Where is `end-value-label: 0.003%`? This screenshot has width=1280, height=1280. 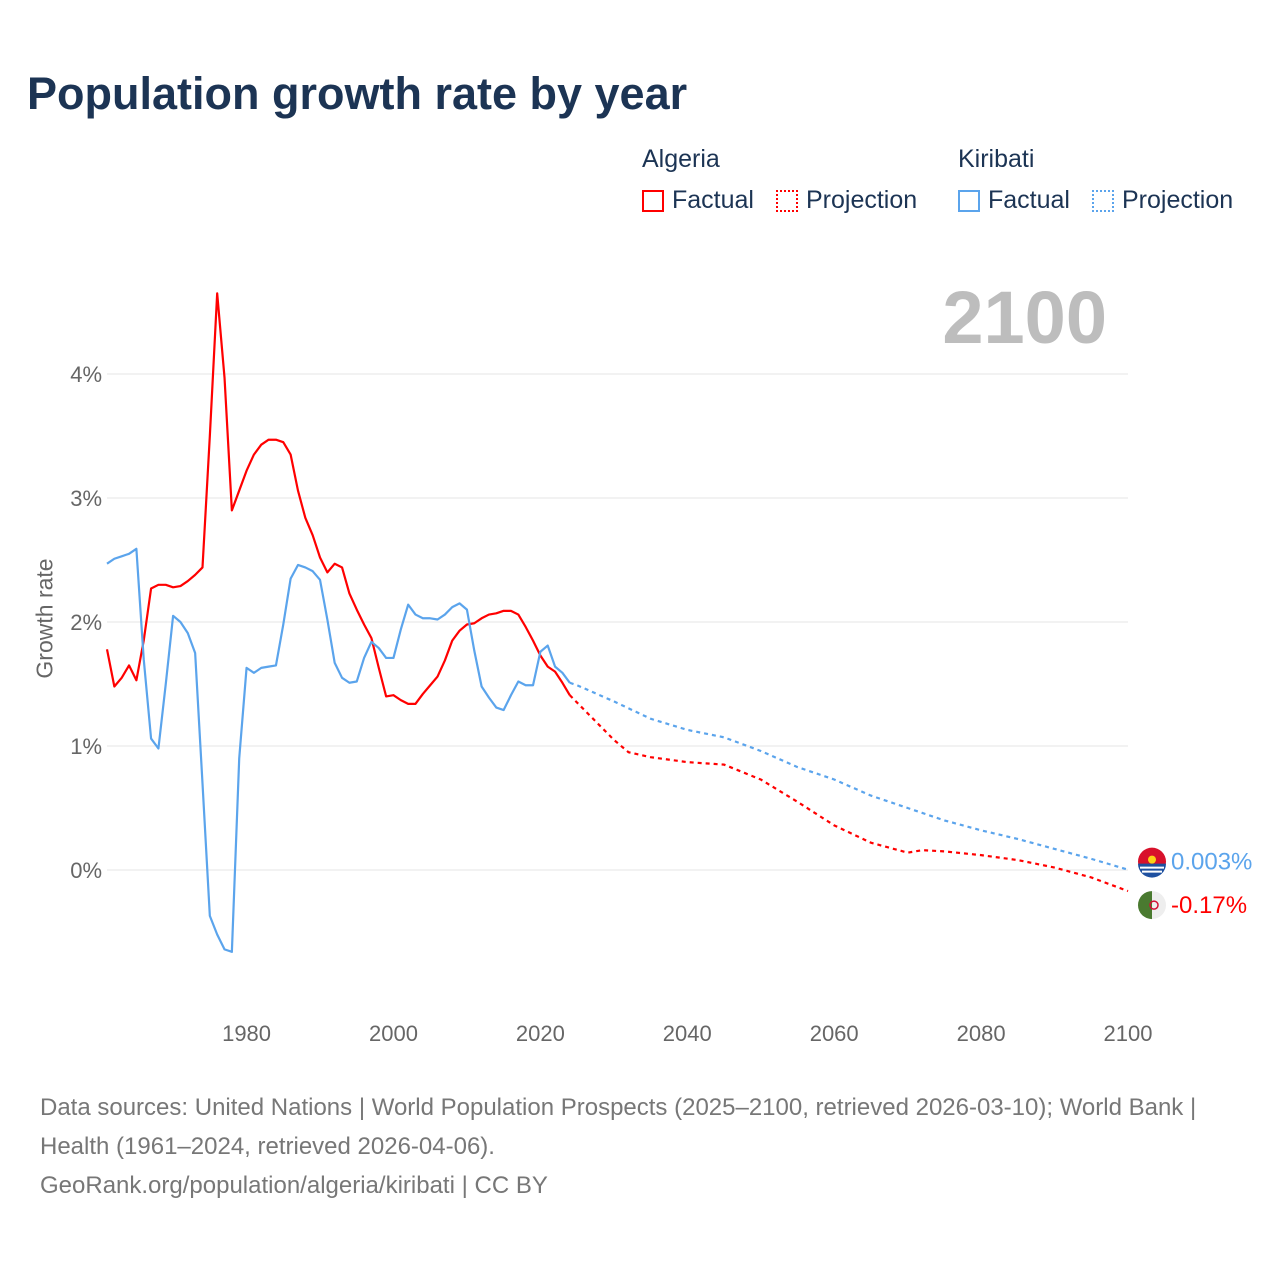
end-value-label: 0.003% is located at coordinates (1211, 862).